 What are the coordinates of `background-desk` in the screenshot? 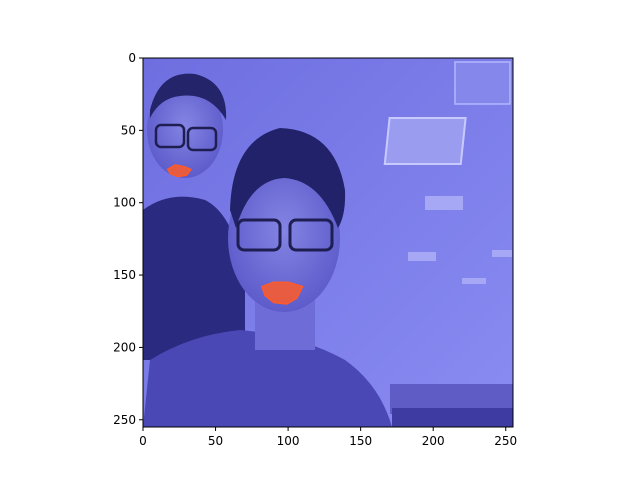 It's located at (452, 417).